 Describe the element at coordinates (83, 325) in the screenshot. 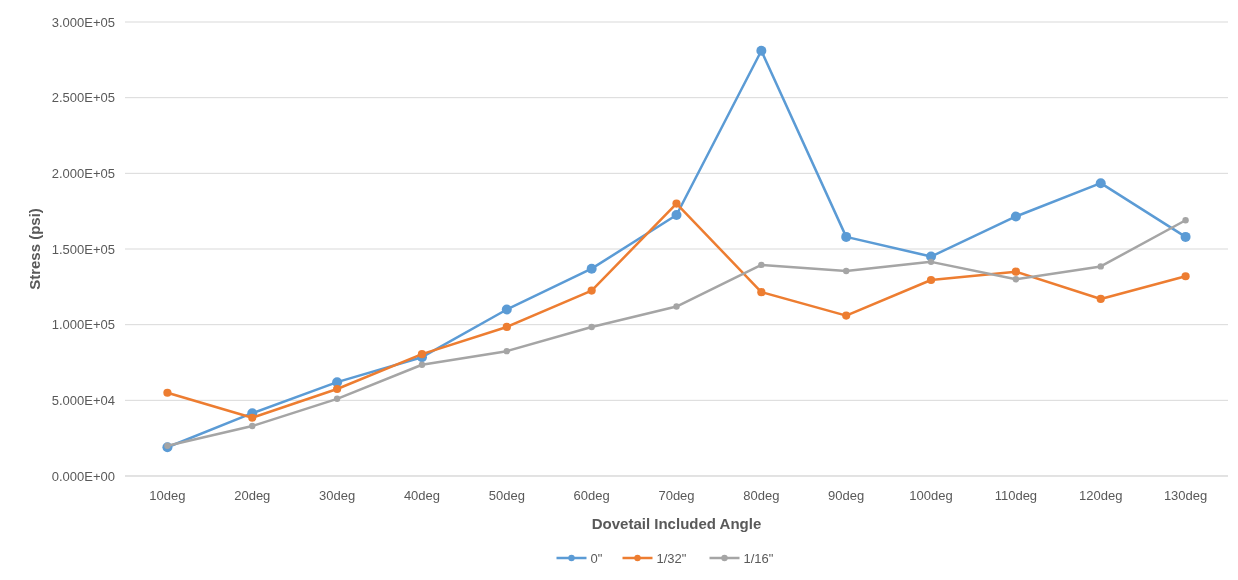

I see `y-tick-label: 1.000E+05` at that location.